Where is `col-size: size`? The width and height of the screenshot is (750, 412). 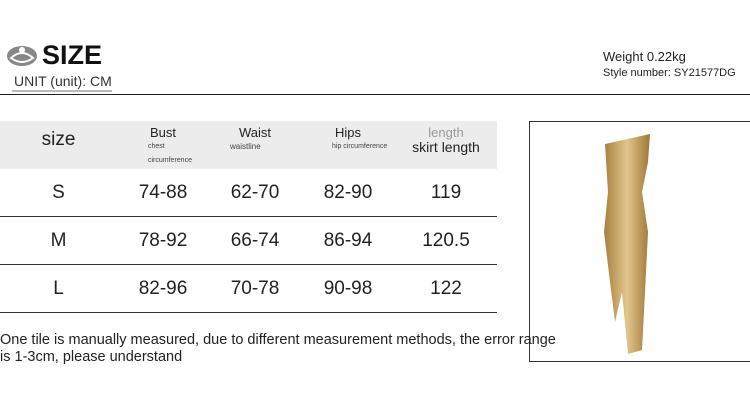 col-size: size is located at coordinates (58, 139).